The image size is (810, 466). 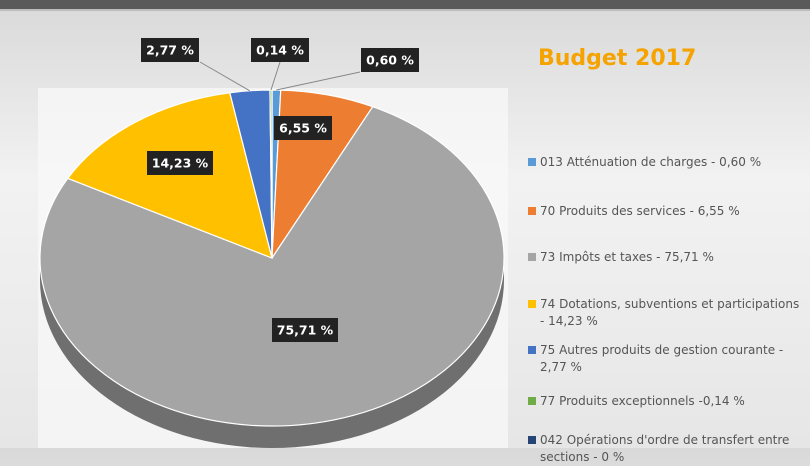 I want to click on value-label: 14,23 %, so click(x=180, y=163).